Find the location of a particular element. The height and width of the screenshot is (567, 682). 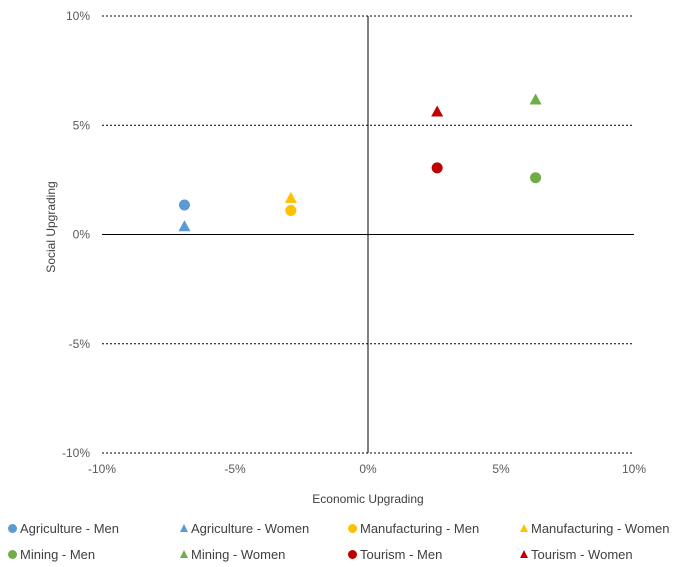

x-tick-label: -10% is located at coordinates (102, 469).